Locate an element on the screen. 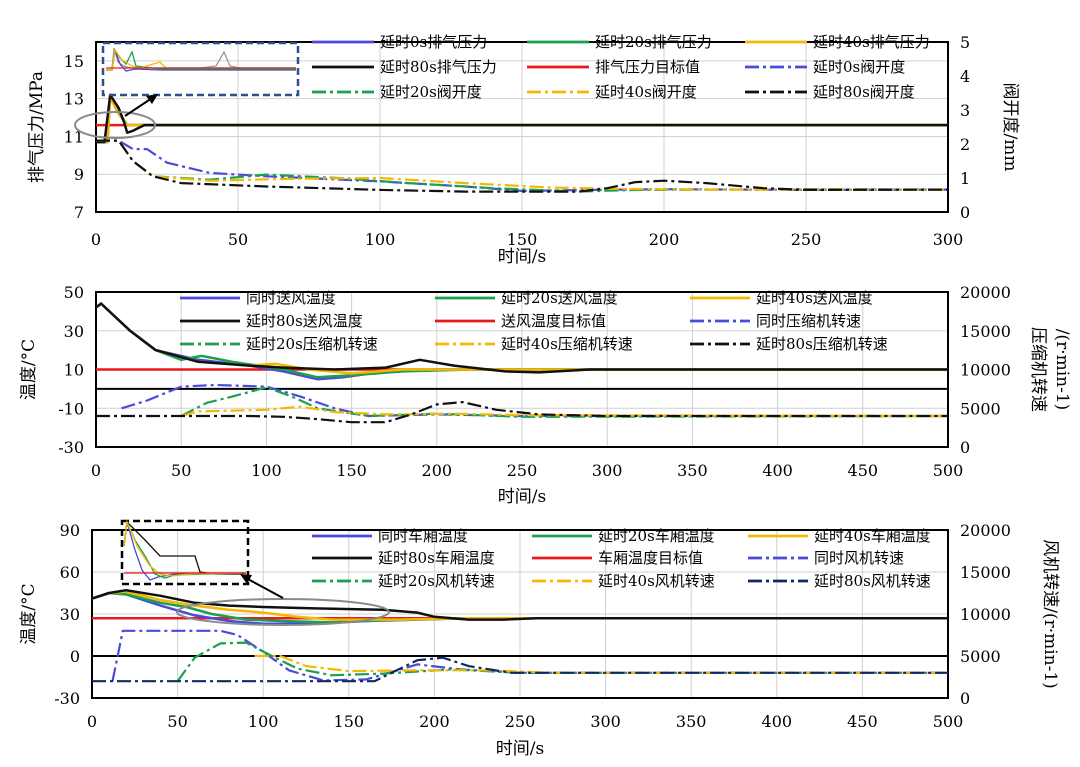  y2-axis-label: 阀开度/mm is located at coordinates (1010, 127).